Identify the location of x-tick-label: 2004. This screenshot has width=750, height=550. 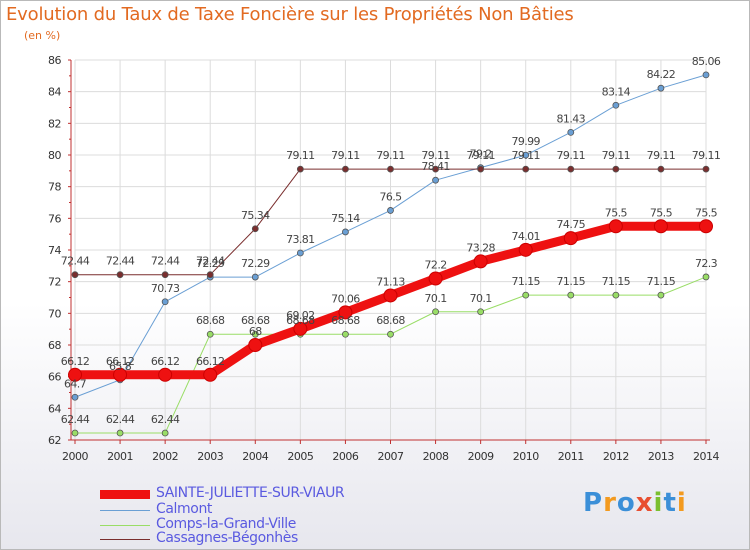
(255, 456).